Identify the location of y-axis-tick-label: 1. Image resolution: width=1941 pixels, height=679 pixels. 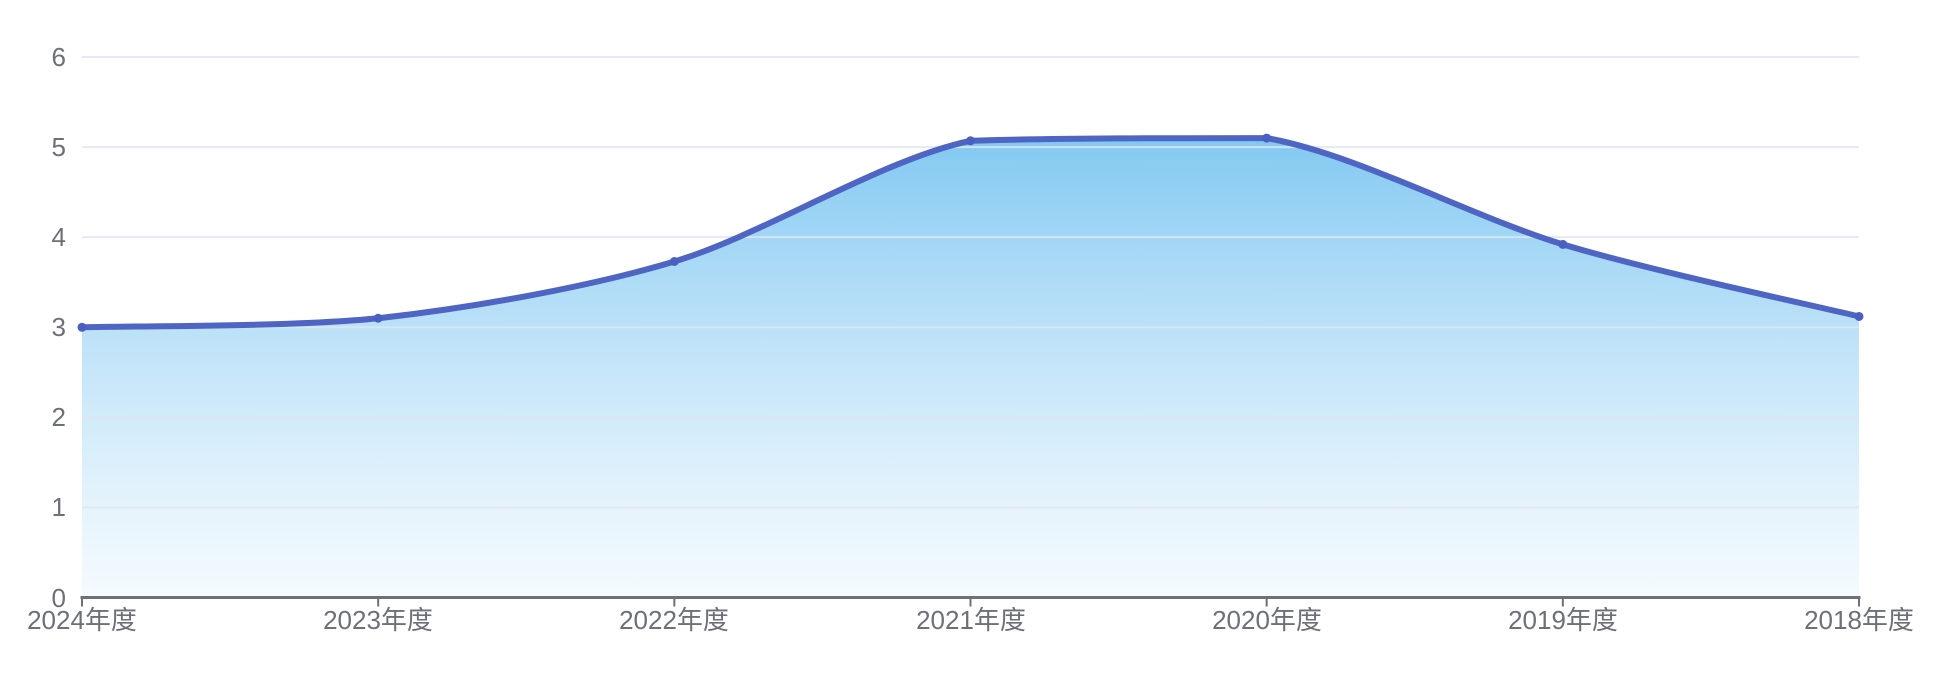
(58, 507).